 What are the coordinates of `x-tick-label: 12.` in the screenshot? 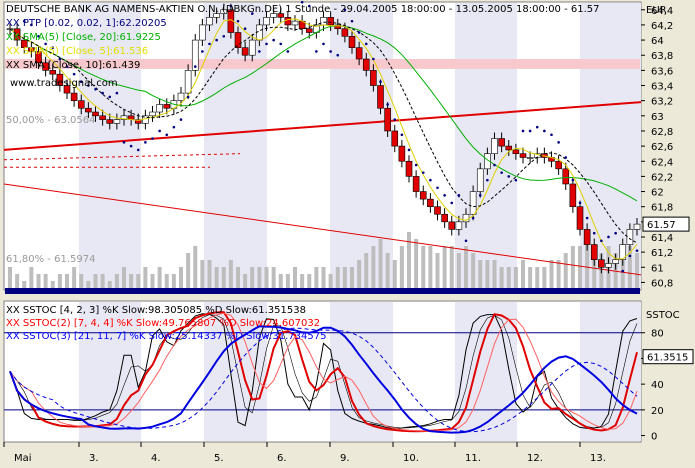 It's located at (535, 458).